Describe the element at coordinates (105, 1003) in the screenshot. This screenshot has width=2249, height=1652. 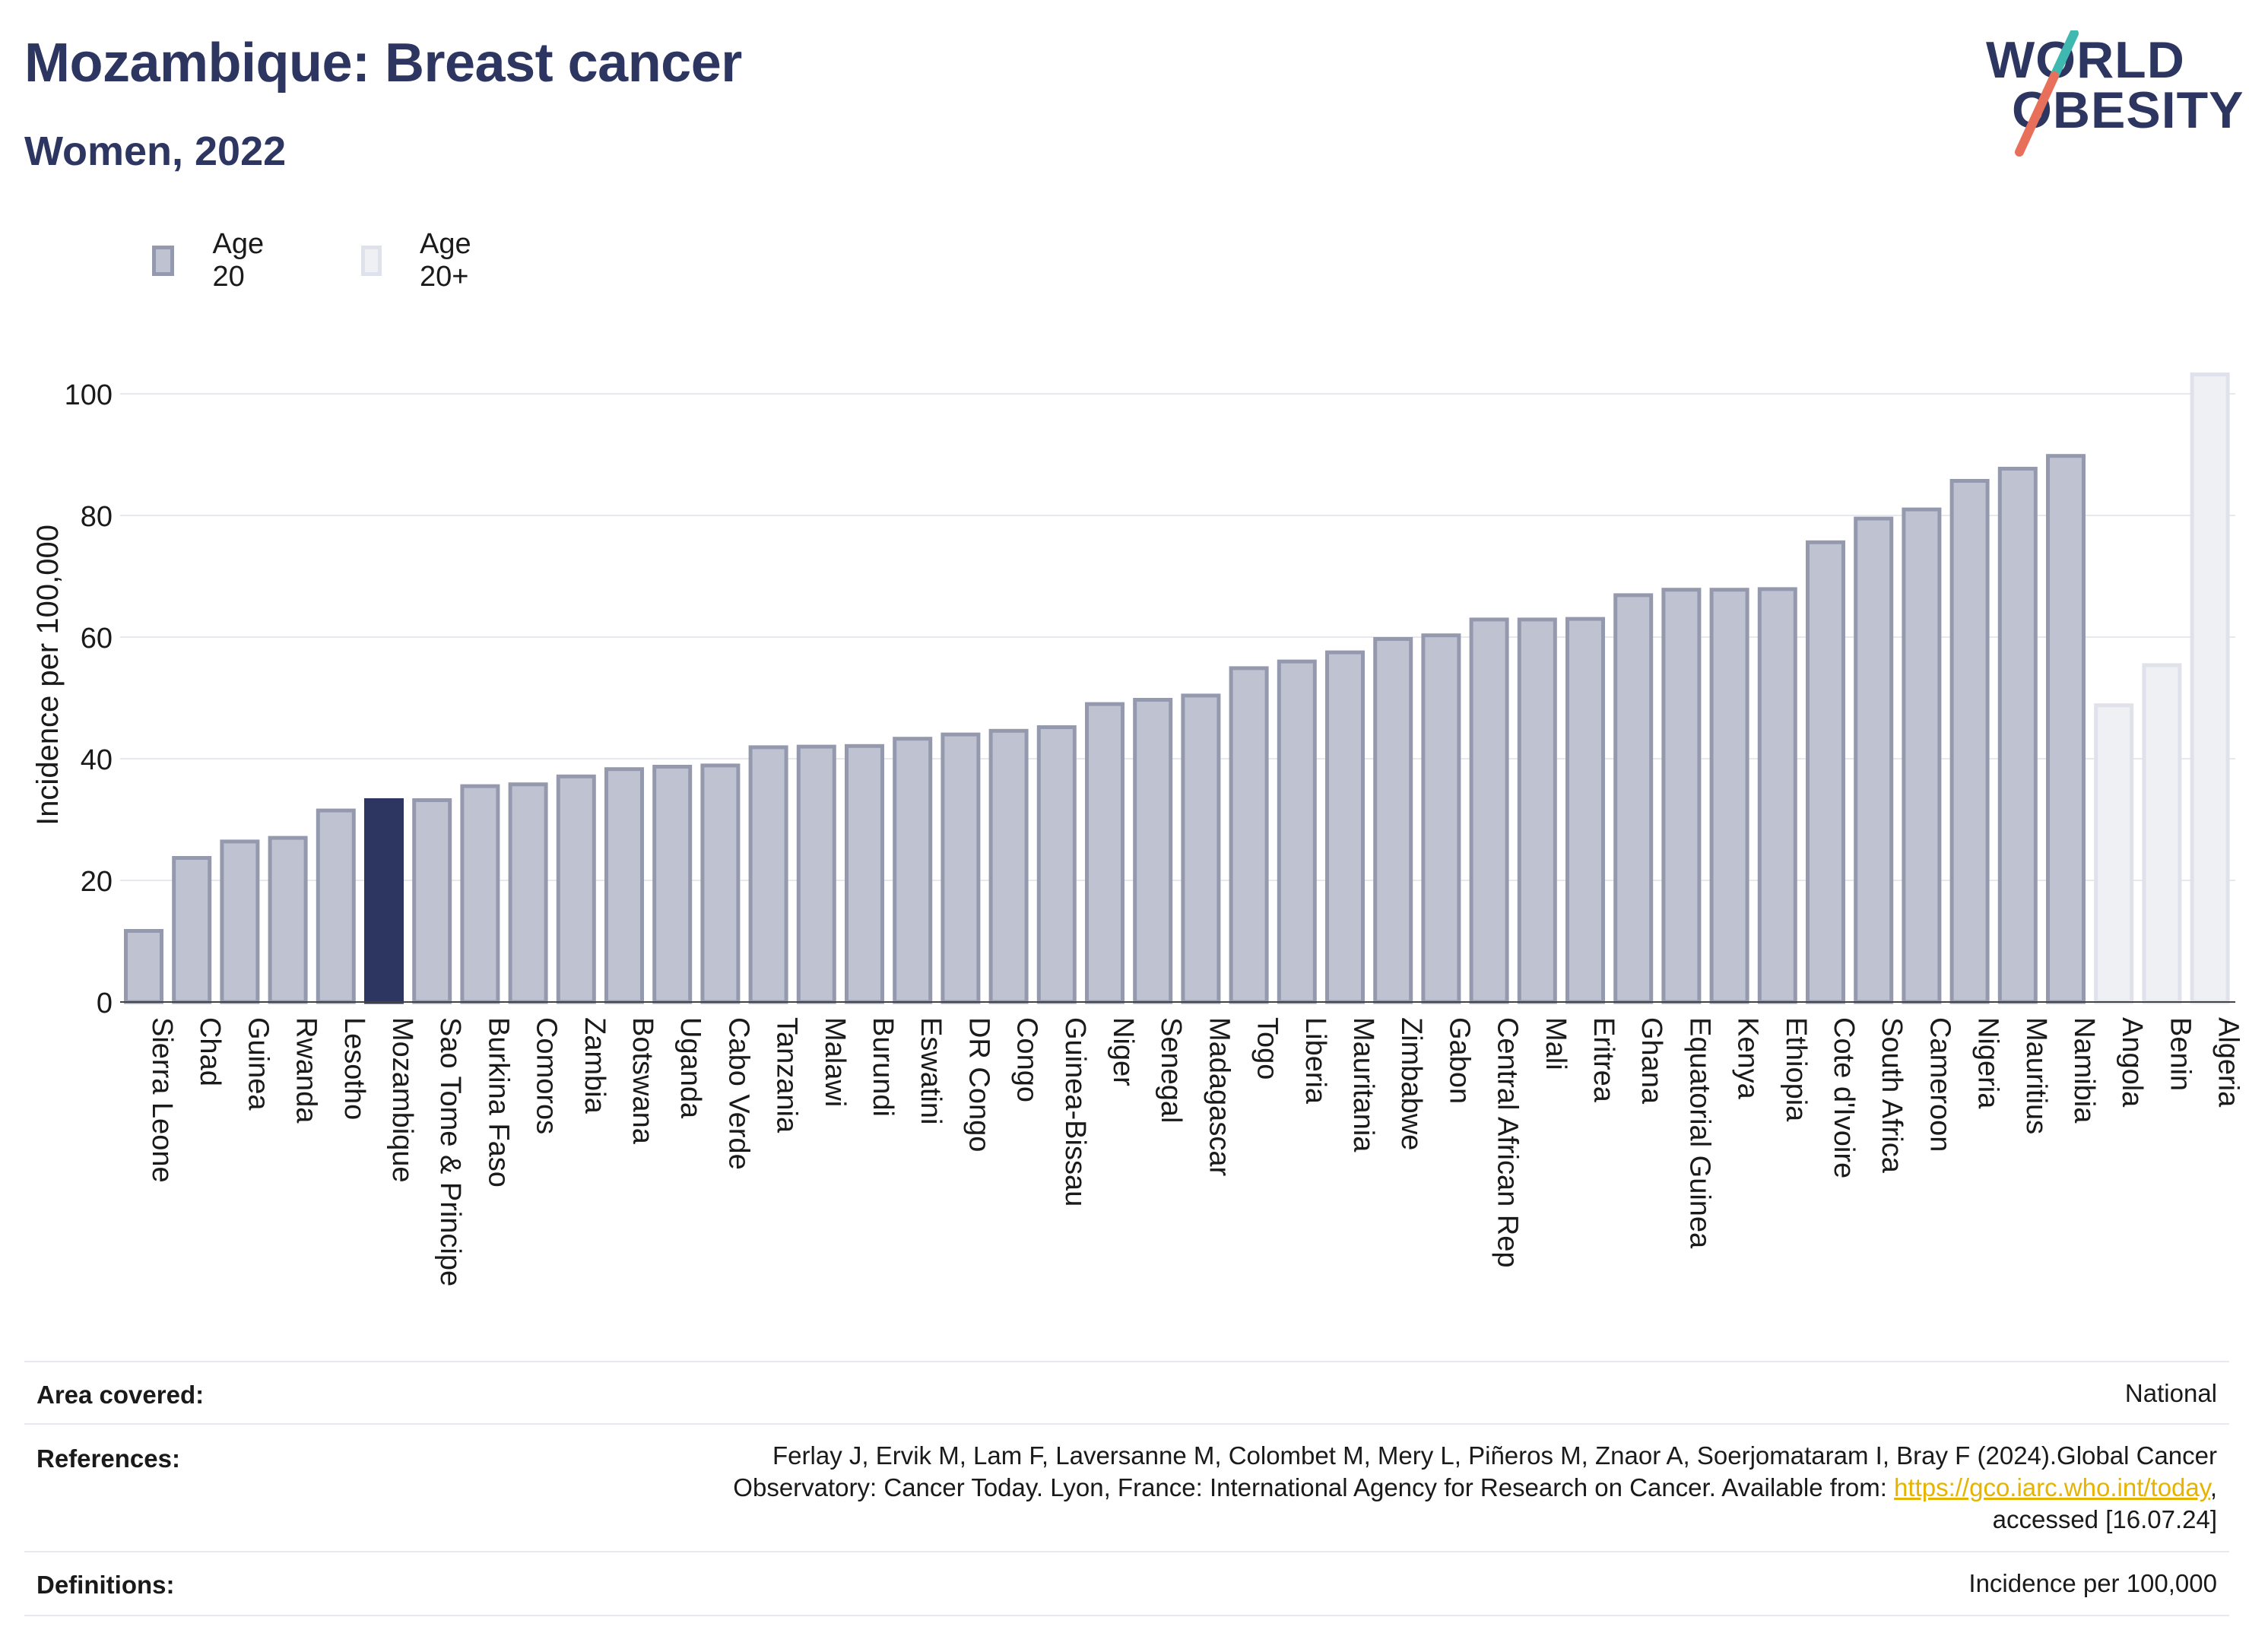
I see `y-tick-label-0: 0` at that location.